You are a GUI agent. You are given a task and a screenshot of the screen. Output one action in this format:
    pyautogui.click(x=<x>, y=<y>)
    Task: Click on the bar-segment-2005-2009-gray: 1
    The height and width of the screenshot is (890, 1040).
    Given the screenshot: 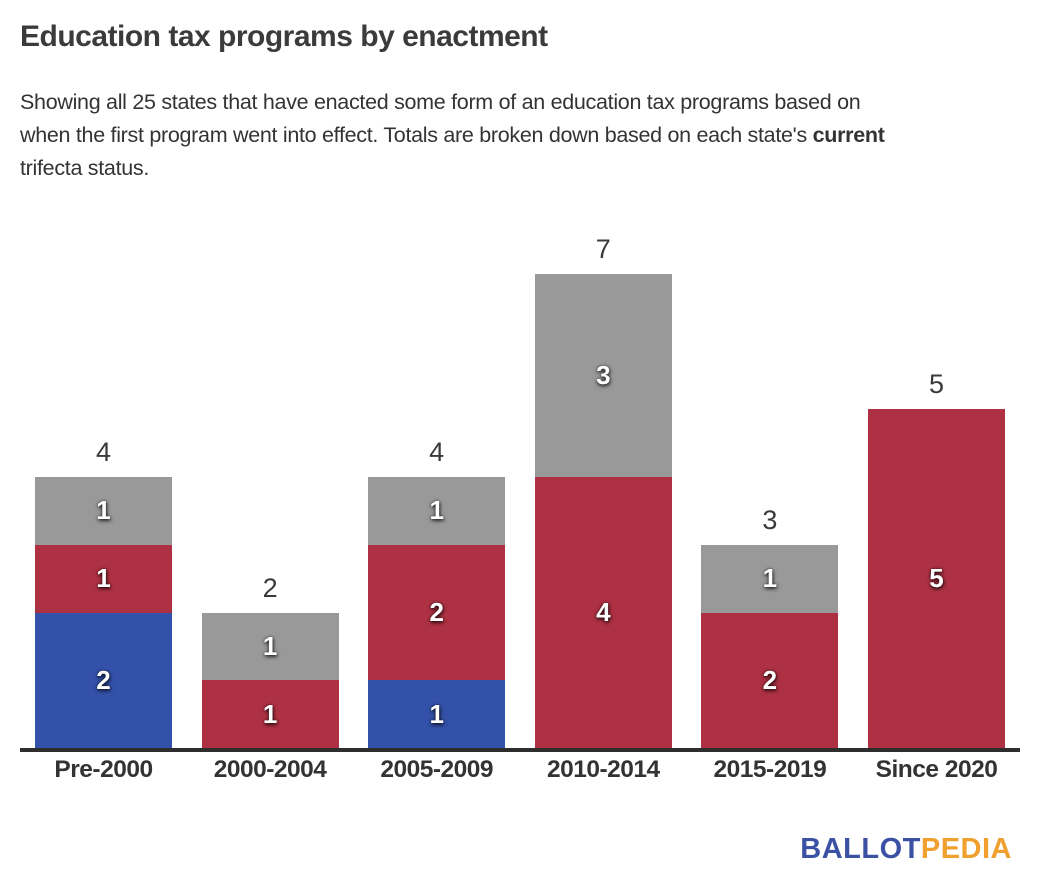 What is the action you would take?
    pyautogui.click(x=437, y=511)
    